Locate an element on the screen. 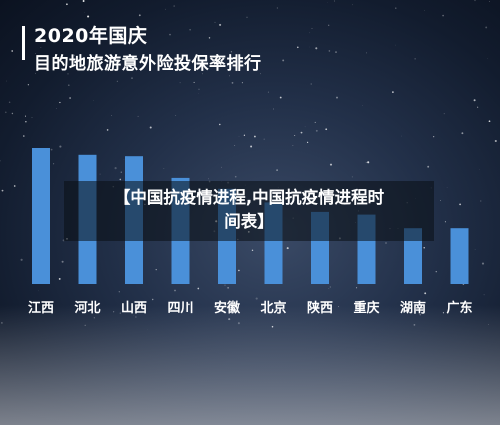 The width and height of the screenshot is (500, 425). x-tick-label: 湖南 is located at coordinates (413, 308).